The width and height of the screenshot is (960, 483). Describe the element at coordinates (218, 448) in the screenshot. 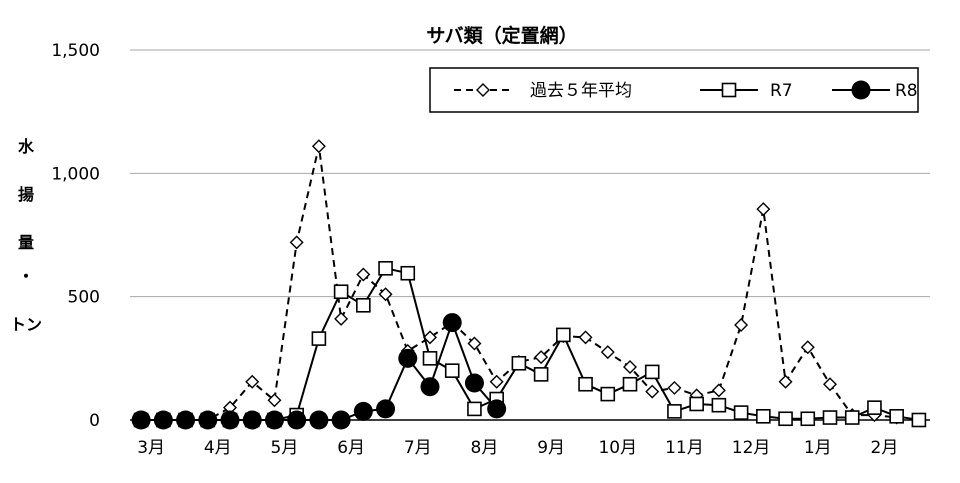

I see `x-tick-label: 4月` at that location.